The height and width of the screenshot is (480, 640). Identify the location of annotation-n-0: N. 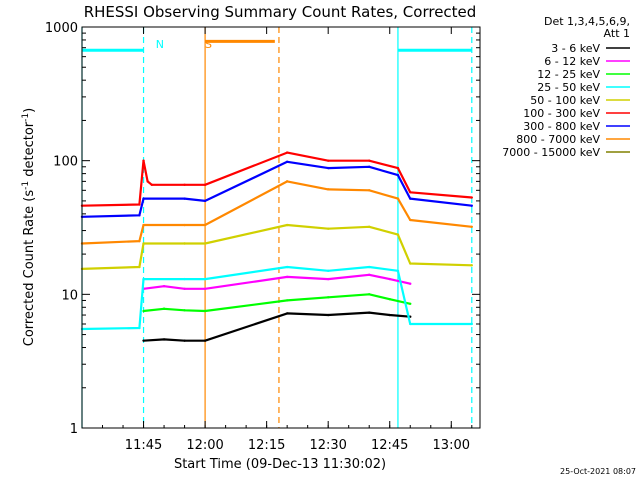
(160, 44).